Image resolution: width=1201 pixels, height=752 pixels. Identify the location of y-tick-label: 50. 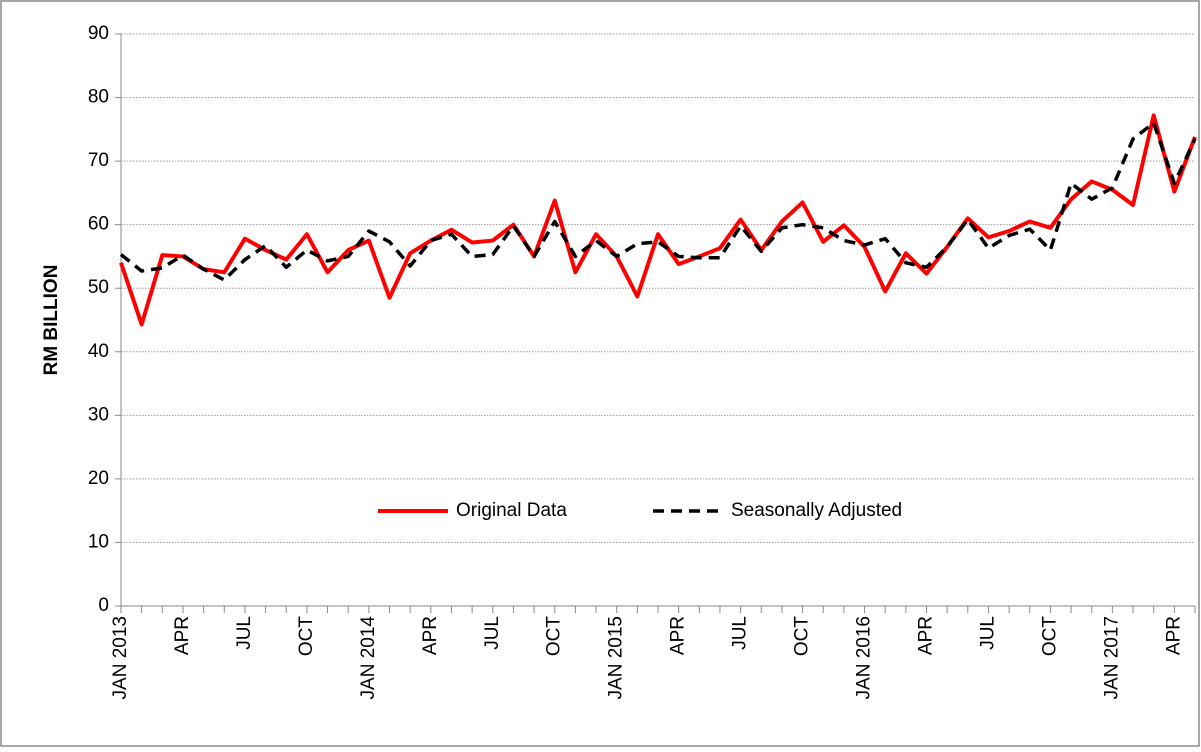
(98, 287).